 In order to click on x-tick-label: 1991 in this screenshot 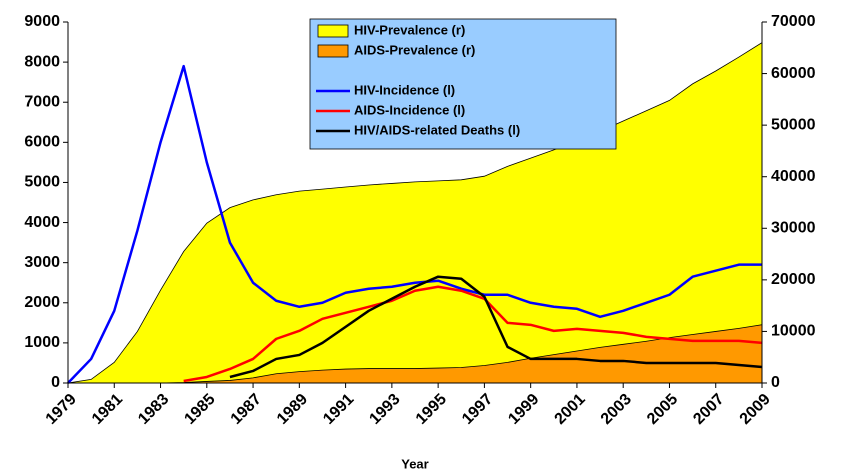, I will do `click(338, 409)`.